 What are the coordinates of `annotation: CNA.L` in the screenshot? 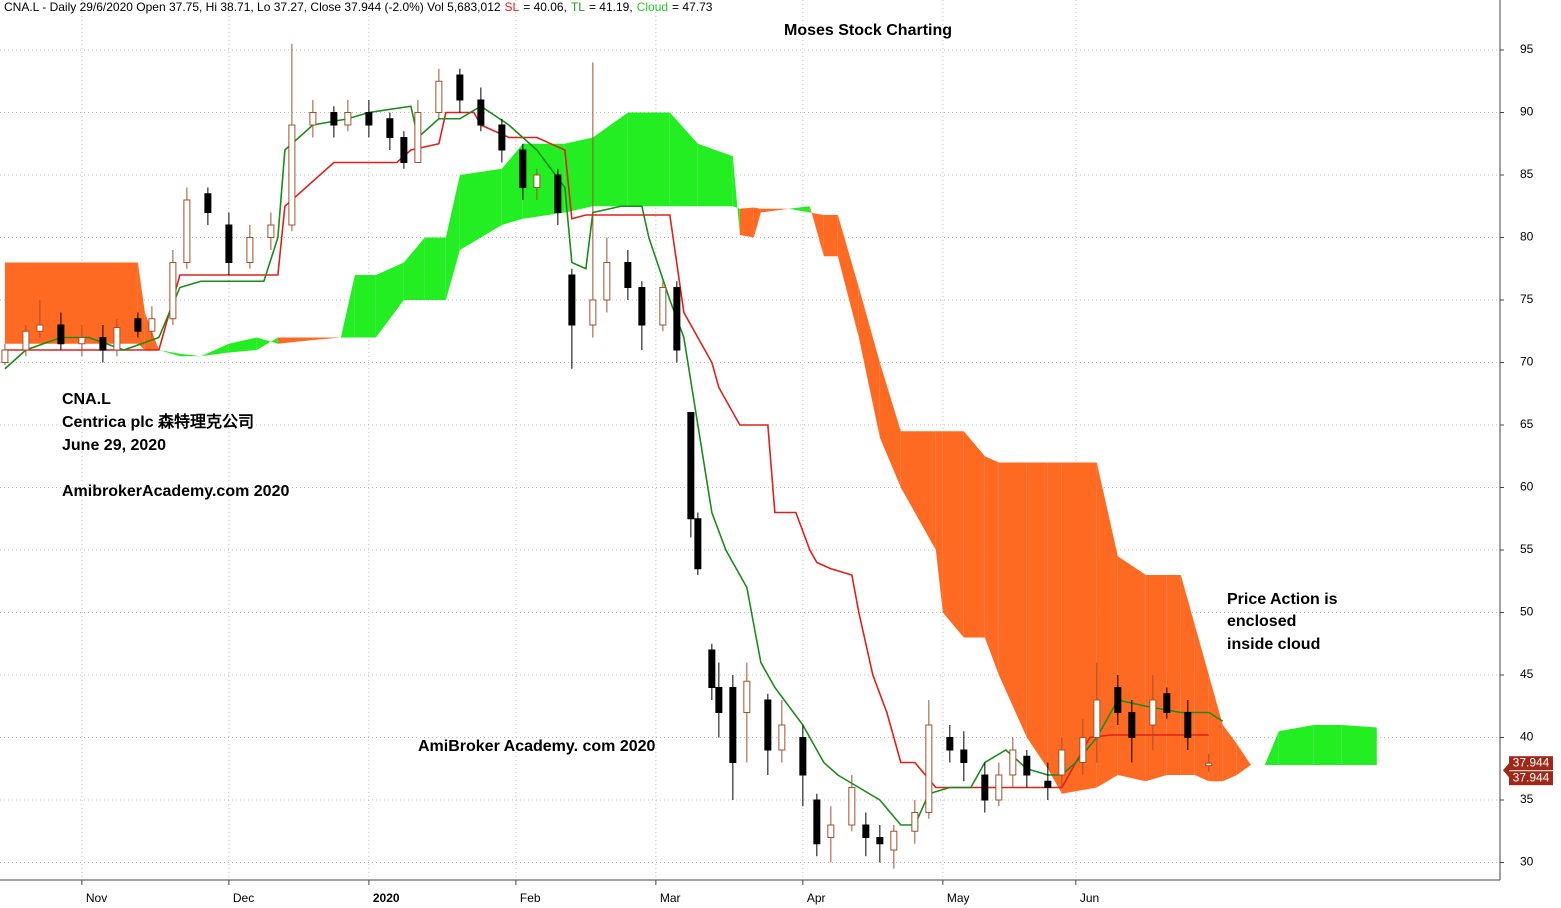 It's located at (86, 399).